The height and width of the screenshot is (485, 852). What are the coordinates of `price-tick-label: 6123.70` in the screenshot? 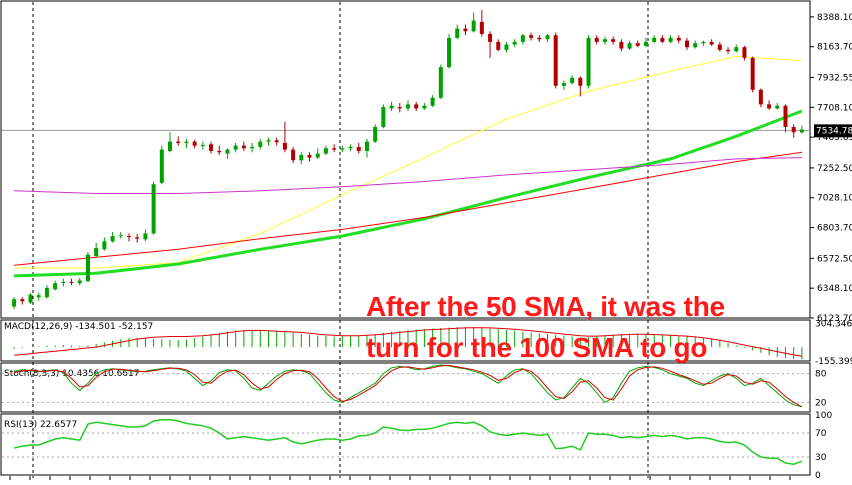 It's located at (834, 319).